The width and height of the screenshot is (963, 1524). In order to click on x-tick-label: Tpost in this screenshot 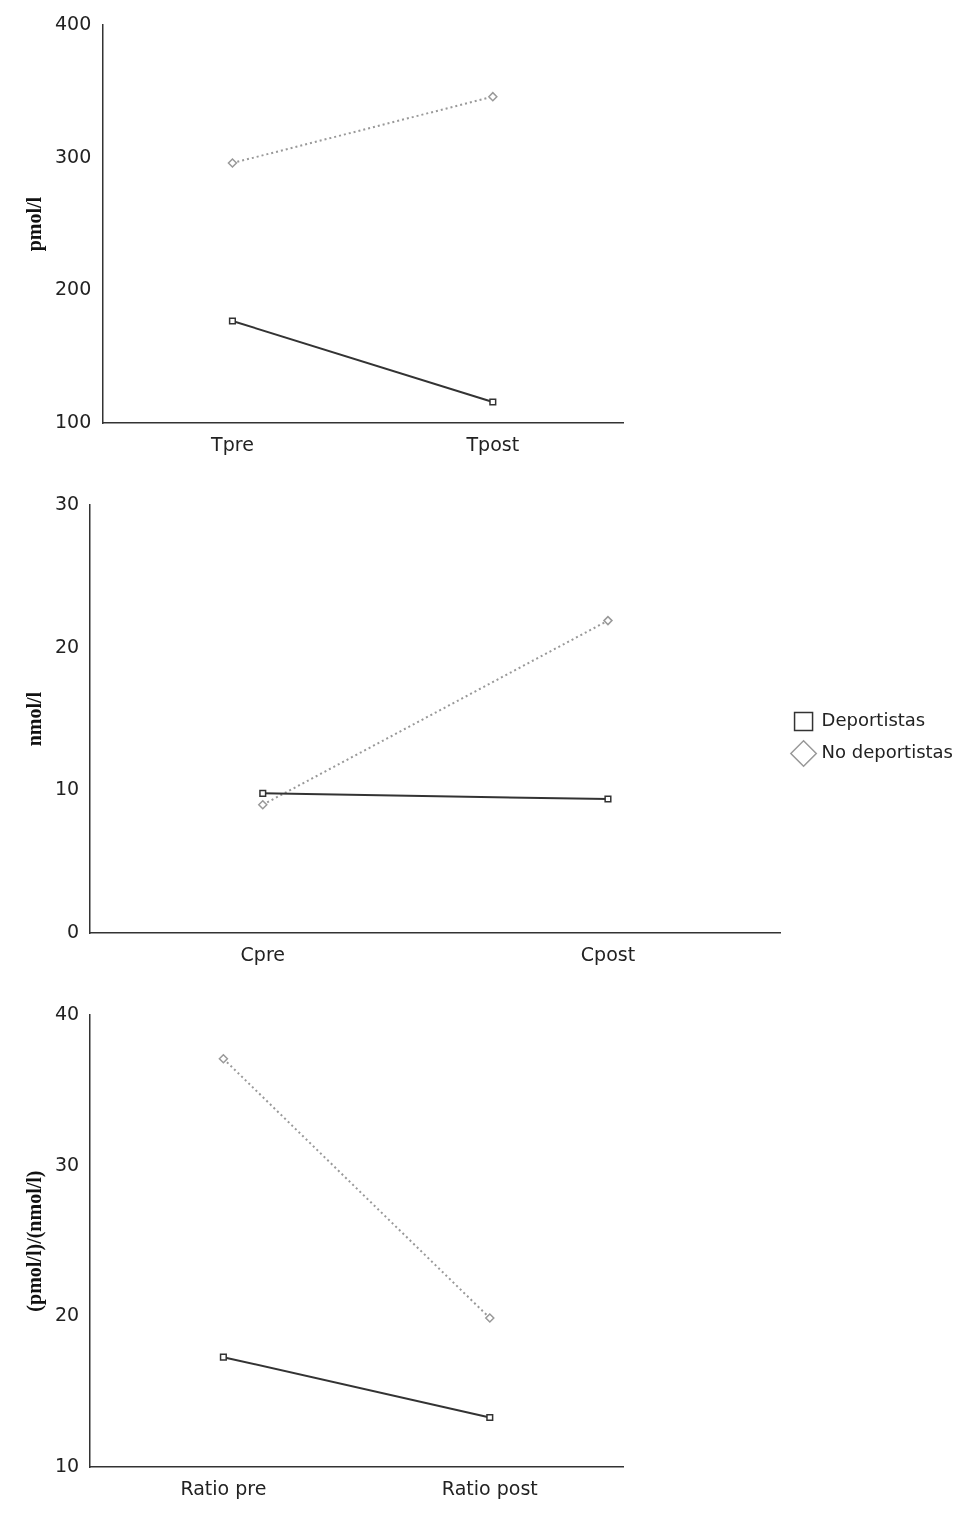, I will do `click(492, 443)`.